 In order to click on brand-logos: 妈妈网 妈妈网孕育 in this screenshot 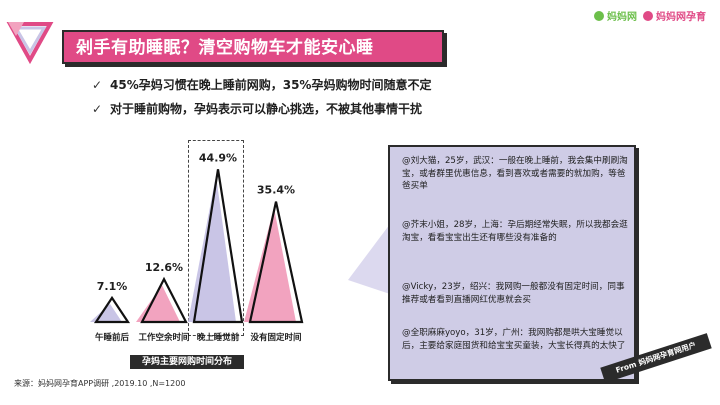, I will do `click(650, 15)`.